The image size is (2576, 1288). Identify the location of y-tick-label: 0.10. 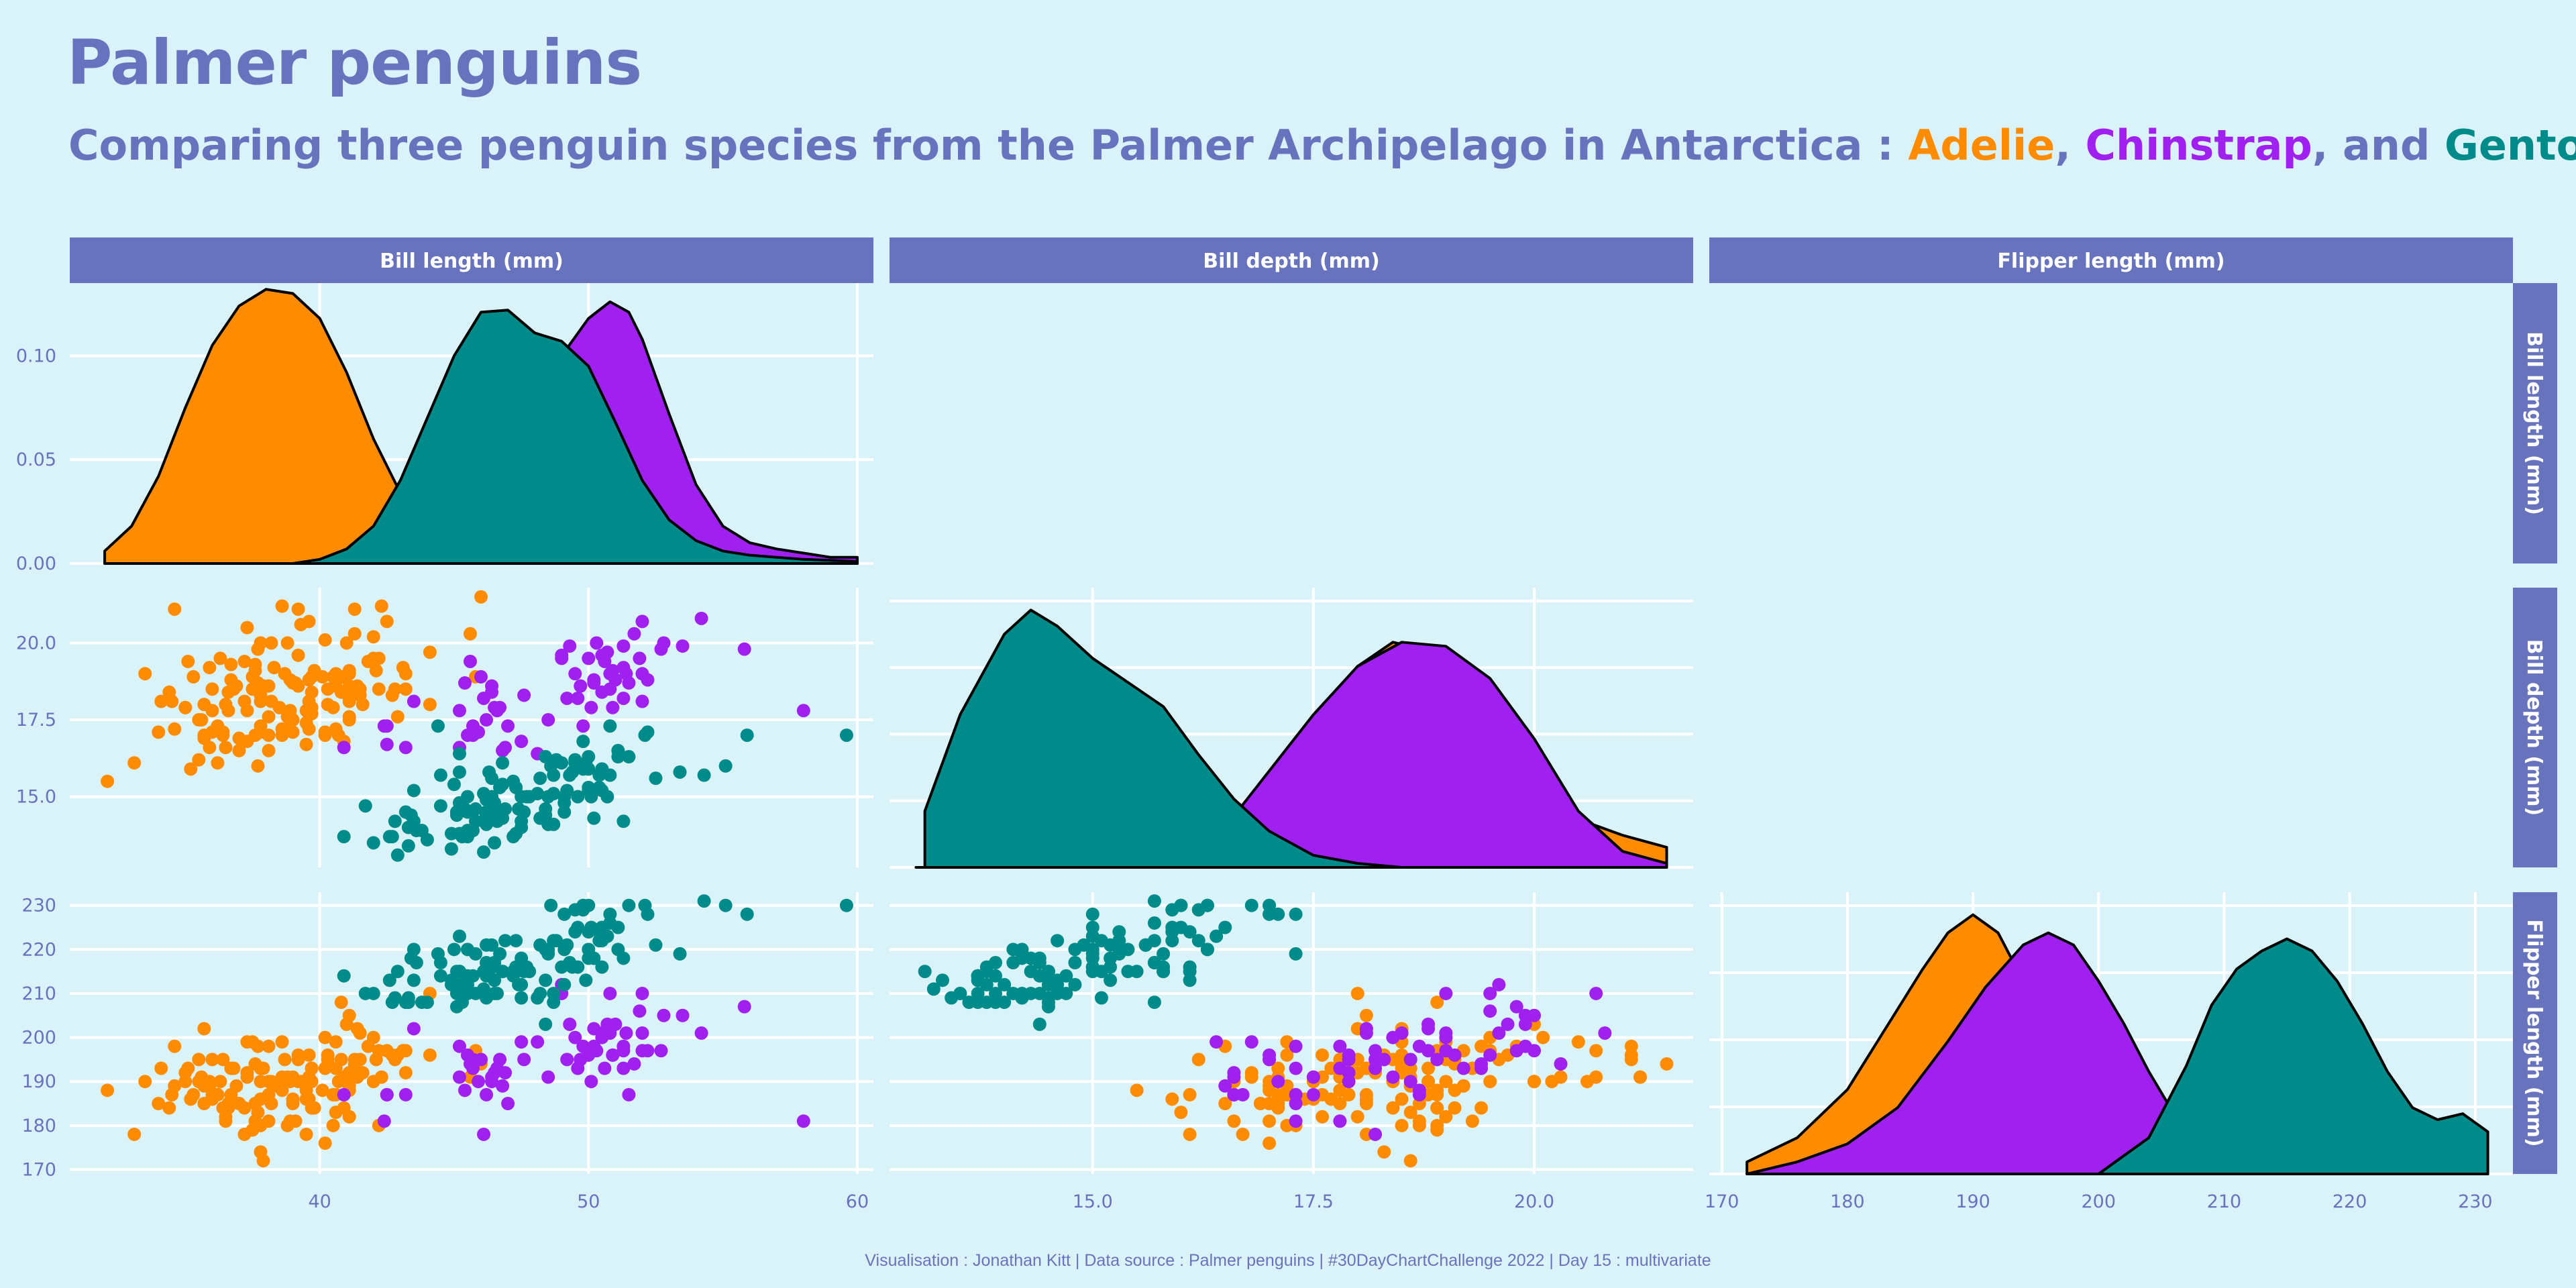
(36, 355).